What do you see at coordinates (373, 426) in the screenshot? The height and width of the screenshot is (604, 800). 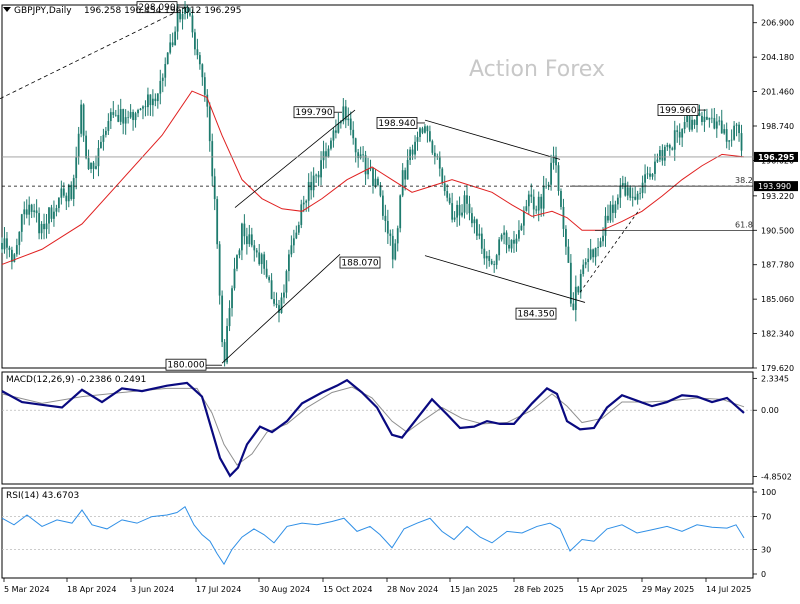 I see `macd-signal-line` at bounding box center [373, 426].